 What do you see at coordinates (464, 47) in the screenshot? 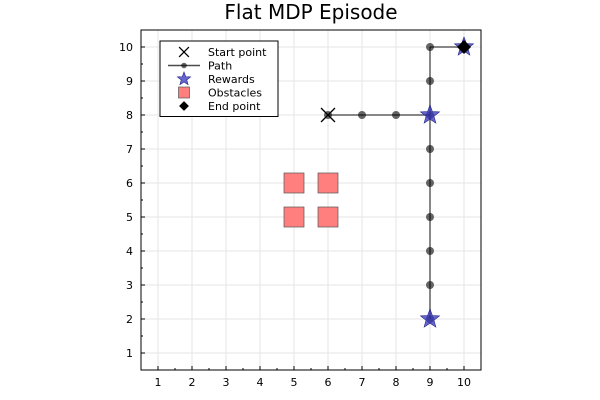
I see `end-marker` at bounding box center [464, 47].